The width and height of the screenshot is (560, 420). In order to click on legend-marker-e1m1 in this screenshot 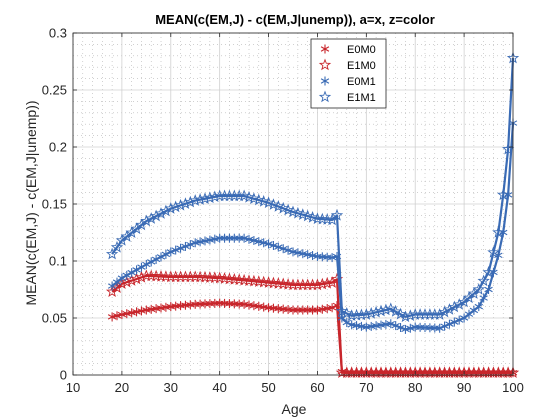, I will do `click(325, 96)`.